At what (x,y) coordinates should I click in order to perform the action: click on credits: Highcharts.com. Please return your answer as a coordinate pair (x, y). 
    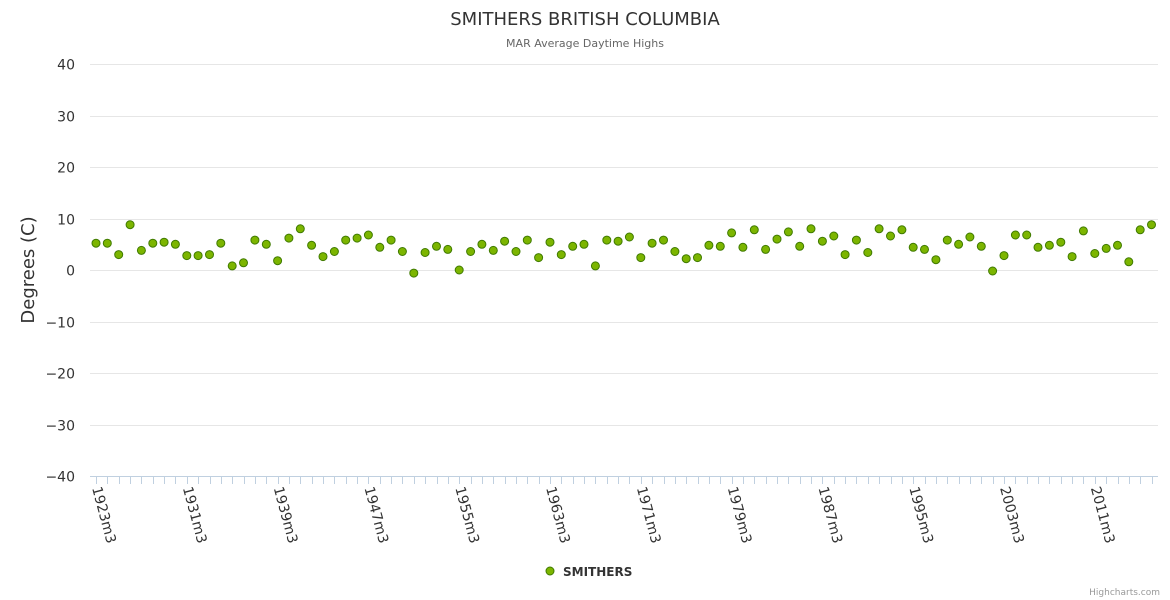
    Looking at the image, I should click on (1124, 593).